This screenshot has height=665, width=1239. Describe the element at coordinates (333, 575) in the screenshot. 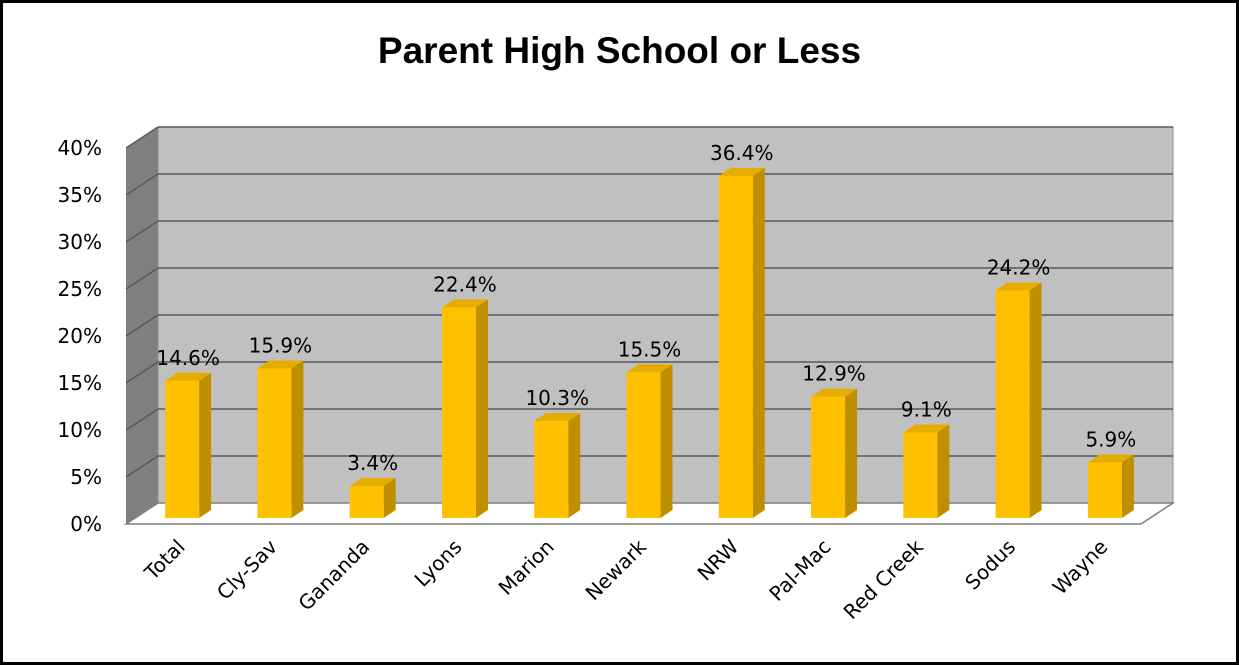

I see `x-tick-label: Gananda` at that location.